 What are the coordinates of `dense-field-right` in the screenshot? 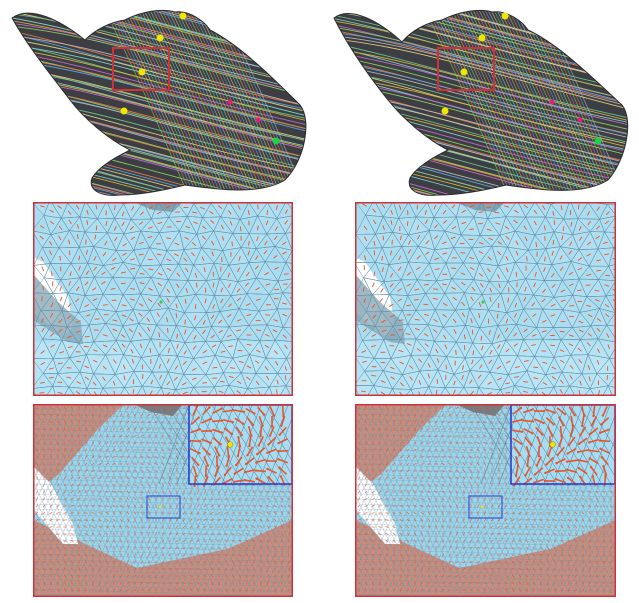 It's located at (485, 500).